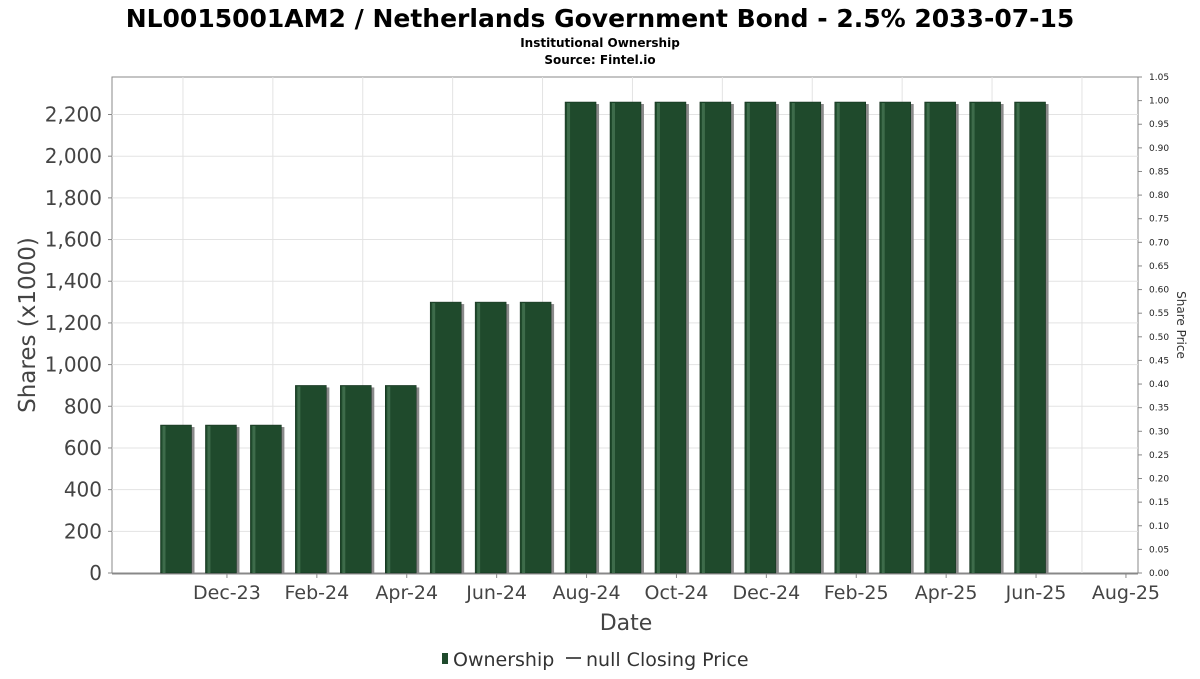 This screenshot has height=679, width=1200. Describe the element at coordinates (677, 593) in the screenshot. I see `x-tick-label: Oct-24` at that location.